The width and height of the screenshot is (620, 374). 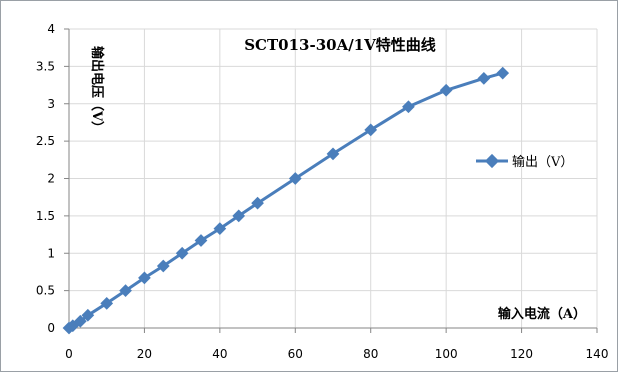 I want to click on y-tick-label: 1, so click(x=51, y=253).